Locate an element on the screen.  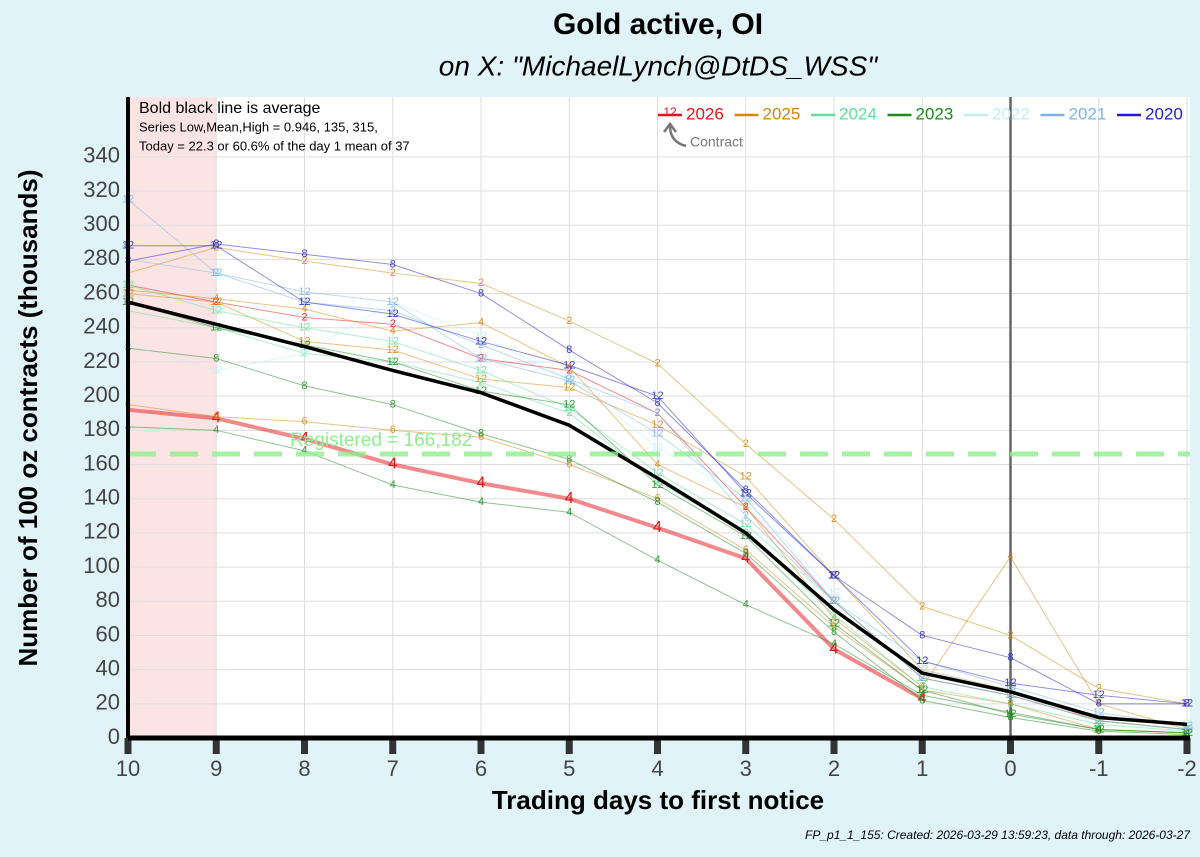
y-tick-label: 240 is located at coordinates (101, 326).